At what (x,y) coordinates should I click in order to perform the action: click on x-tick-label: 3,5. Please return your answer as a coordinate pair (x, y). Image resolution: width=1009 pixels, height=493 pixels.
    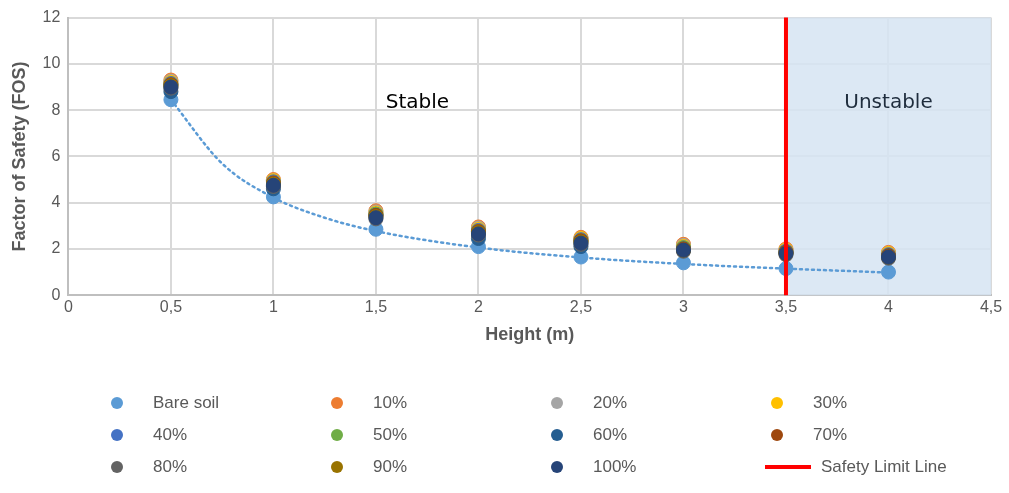
    Looking at the image, I should click on (786, 307).